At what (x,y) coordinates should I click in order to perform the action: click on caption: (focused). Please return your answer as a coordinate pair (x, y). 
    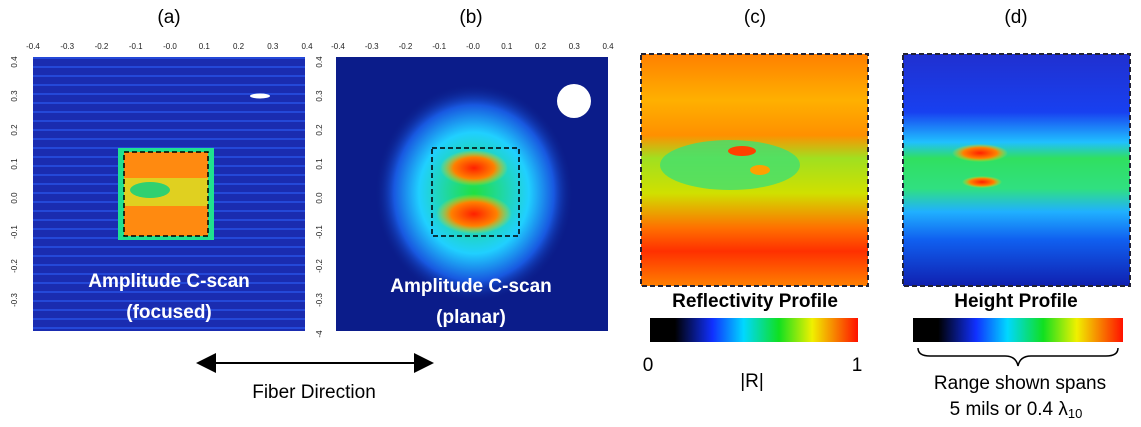
    Looking at the image, I should click on (169, 312).